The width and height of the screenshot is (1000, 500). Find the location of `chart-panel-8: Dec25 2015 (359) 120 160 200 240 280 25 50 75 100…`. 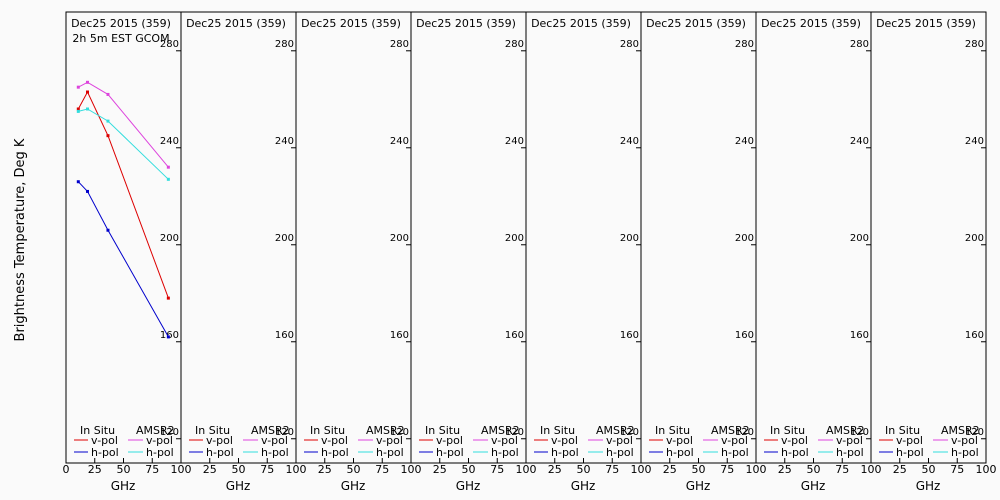

chart-panel-8: Dec25 2015 (359) 120 160 200 240 280 25 50 75 100… is located at coordinates (933, 252).